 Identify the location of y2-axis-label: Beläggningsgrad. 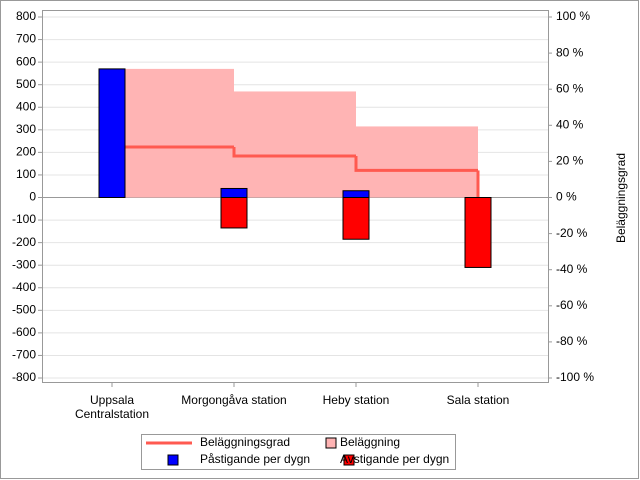
(621, 198).